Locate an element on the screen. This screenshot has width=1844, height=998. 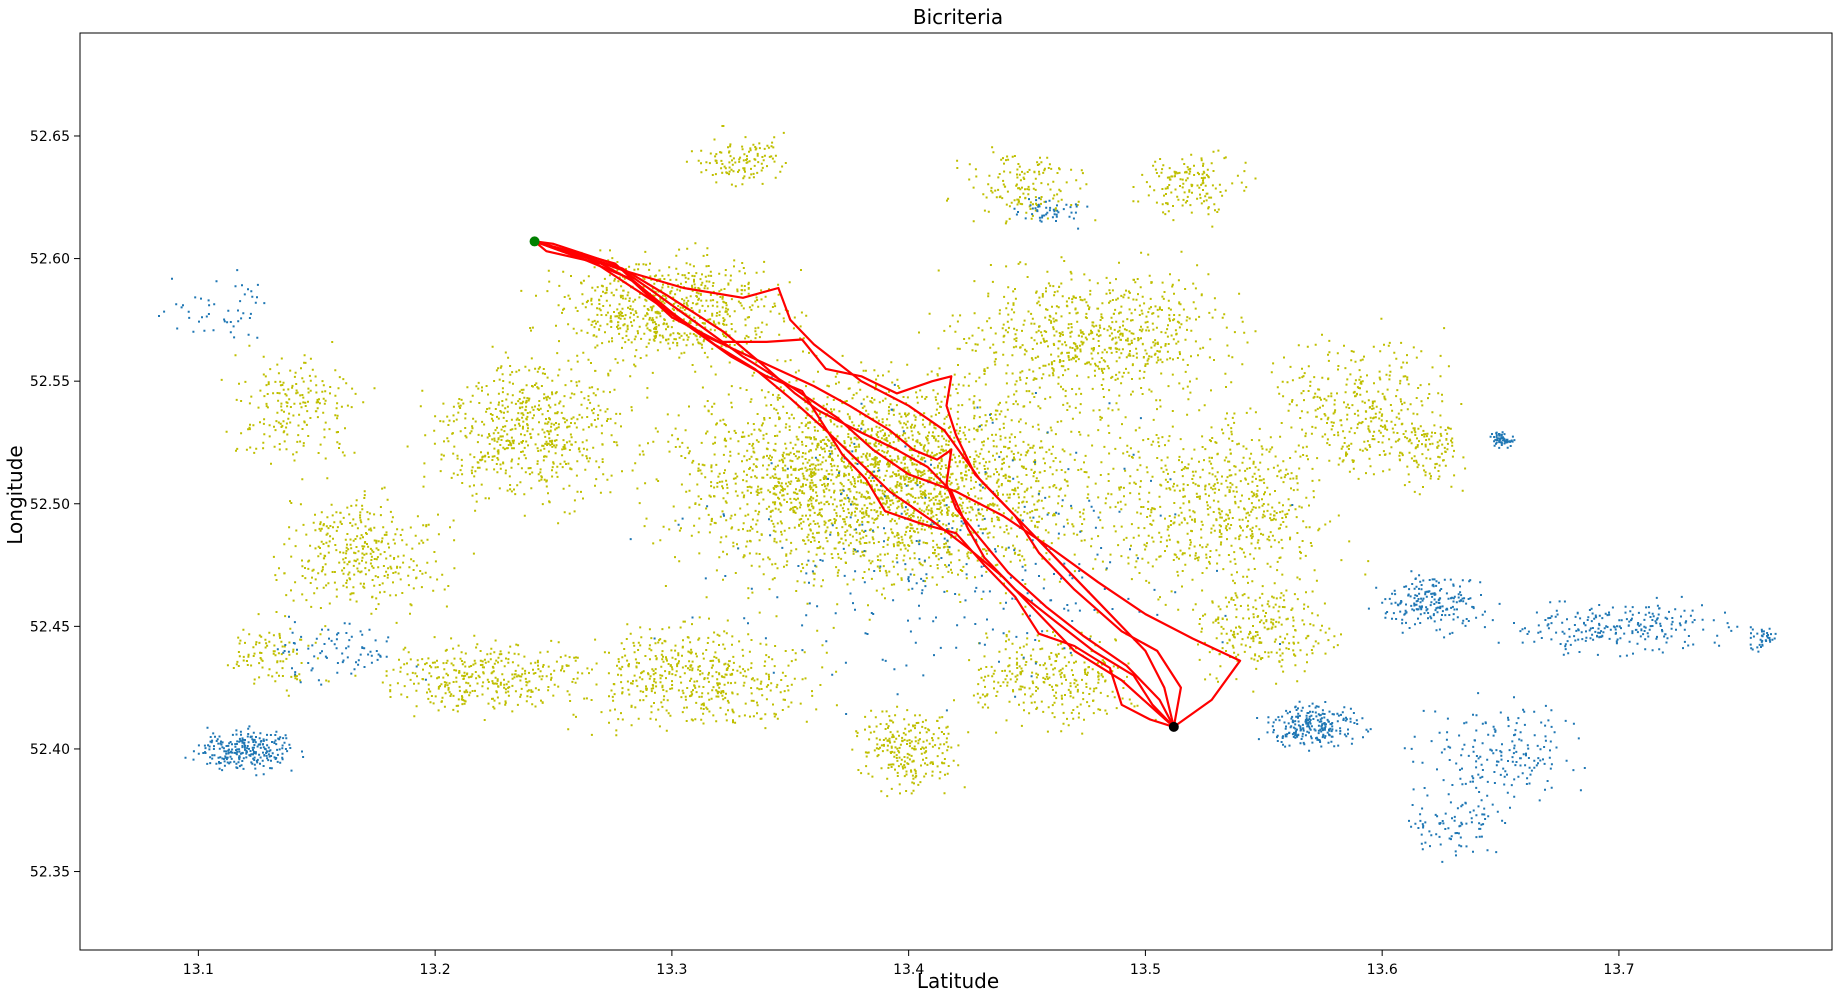
x-axis-title: Latitude is located at coordinates (958, 981).